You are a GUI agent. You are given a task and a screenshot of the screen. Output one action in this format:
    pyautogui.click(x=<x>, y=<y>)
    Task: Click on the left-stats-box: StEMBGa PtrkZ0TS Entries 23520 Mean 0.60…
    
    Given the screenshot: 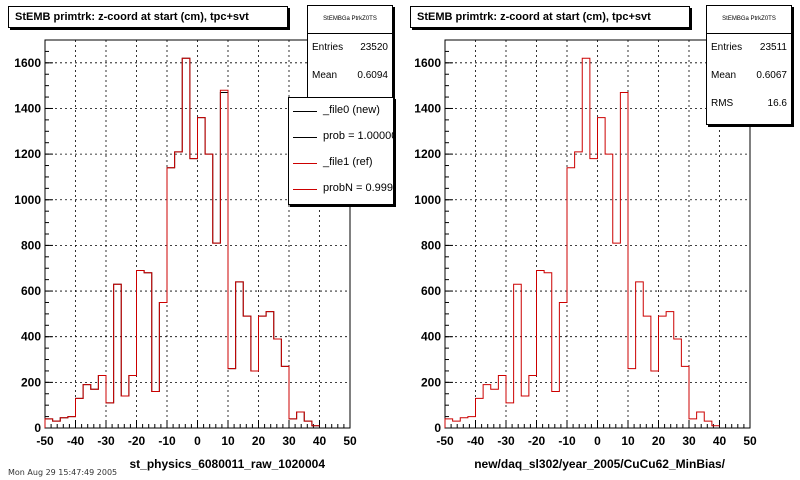 What is the action you would take?
    pyautogui.click(x=350, y=52)
    